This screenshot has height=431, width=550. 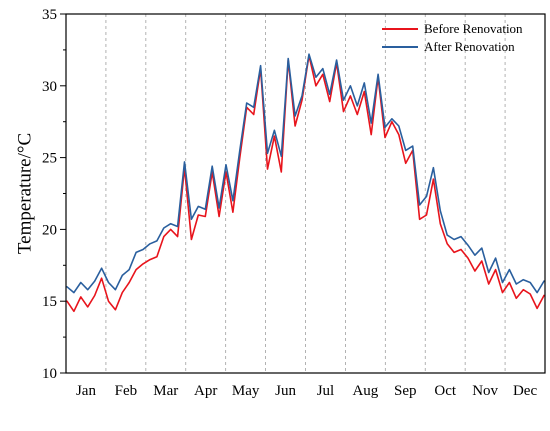 I want to click on x-tick-label-jun: Jun, so click(x=285, y=391).